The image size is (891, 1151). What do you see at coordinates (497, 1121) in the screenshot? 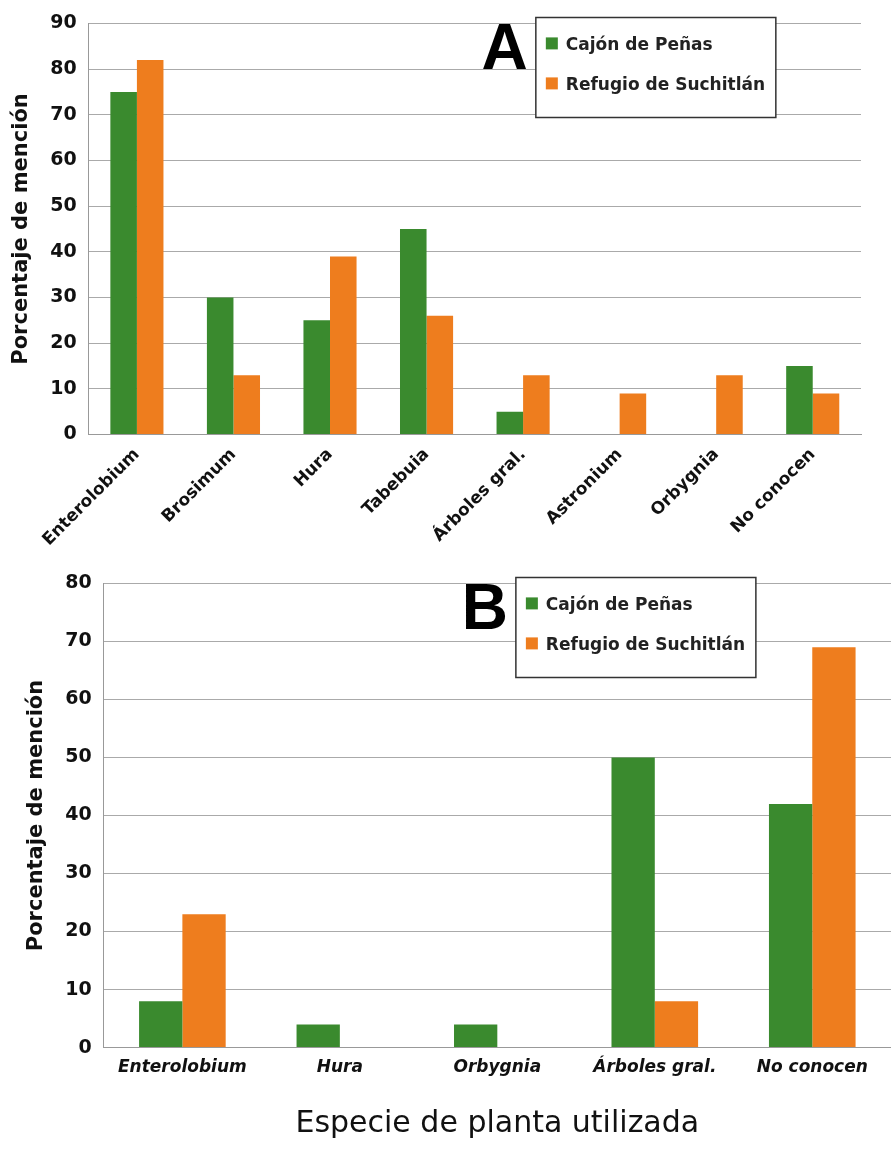
I see `x-axis-title: Especie de planta utilizada` at bounding box center [497, 1121].